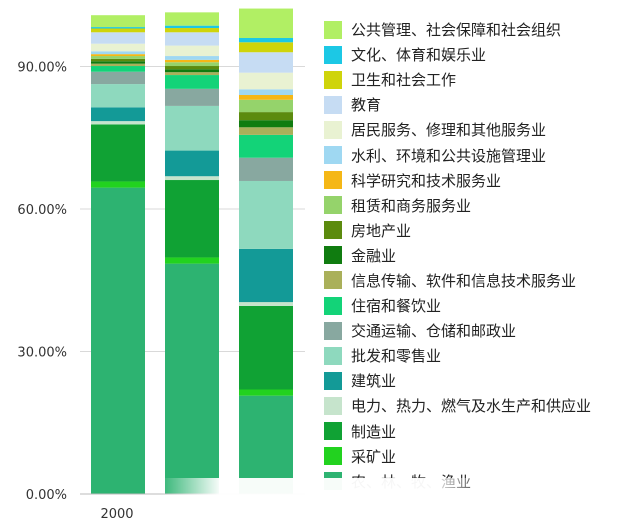 The height and width of the screenshot is (529, 624). What do you see at coordinates (42, 210) in the screenshot?
I see `y-tick-label: 60.00%` at bounding box center [42, 210].